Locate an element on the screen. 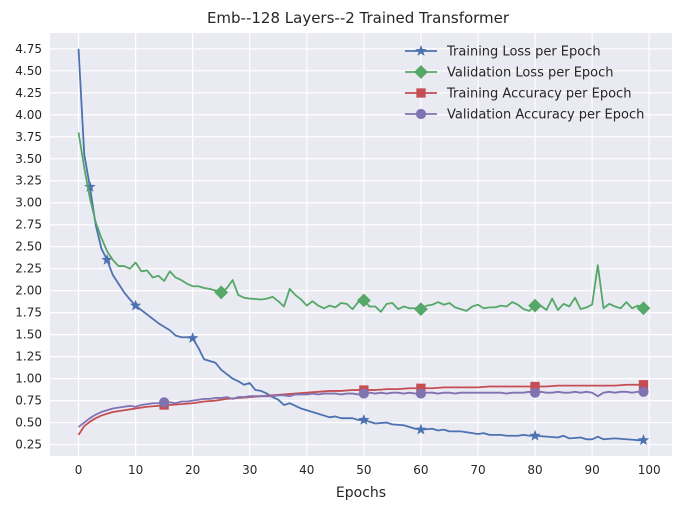  y-tick-label: 3.75 is located at coordinates (28, 137).